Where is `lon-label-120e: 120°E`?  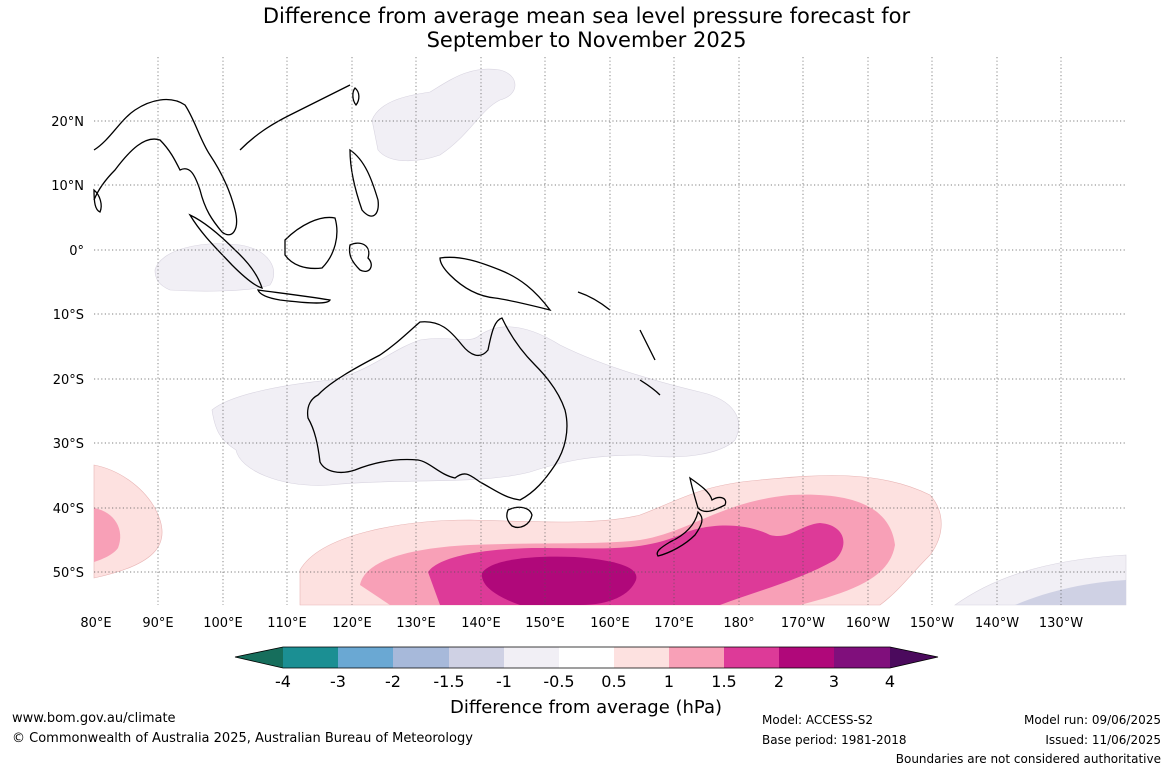
lon-label-120e: 120°E is located at coordinates (352, 623).